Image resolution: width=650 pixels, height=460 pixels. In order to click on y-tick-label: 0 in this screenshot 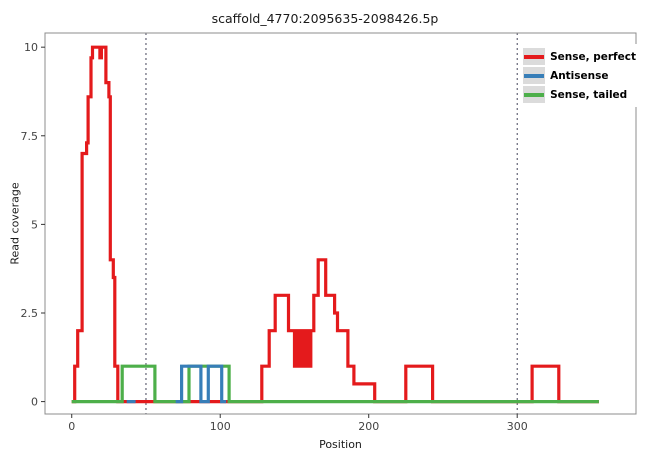, I will do `click(34, 402)`.